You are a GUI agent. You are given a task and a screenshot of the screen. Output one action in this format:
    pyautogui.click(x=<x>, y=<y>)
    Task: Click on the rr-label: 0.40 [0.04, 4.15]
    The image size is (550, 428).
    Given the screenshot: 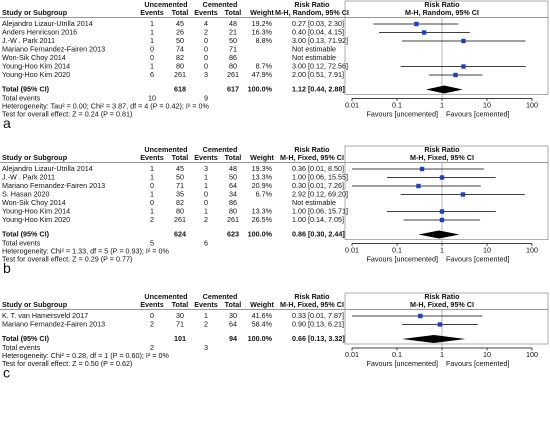 What is the action you would take?
    pyautogui.click(x=318, y=31)
    